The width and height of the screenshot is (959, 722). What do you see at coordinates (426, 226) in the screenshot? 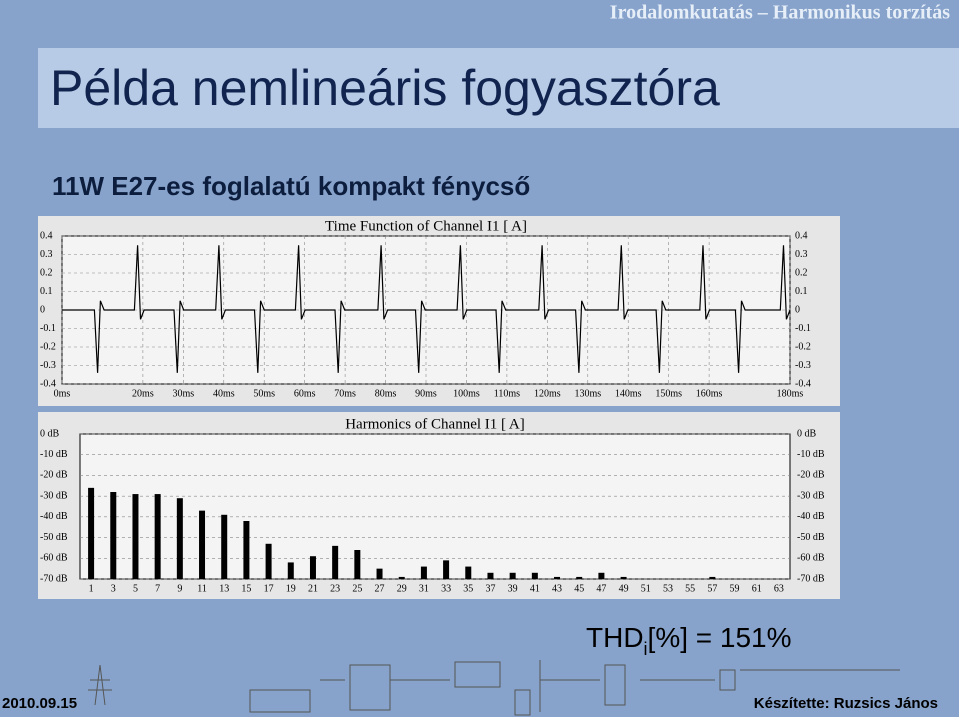
I see `chart-title: Time Function of Channel I1 [ A]` at bounding box center [426, 226].